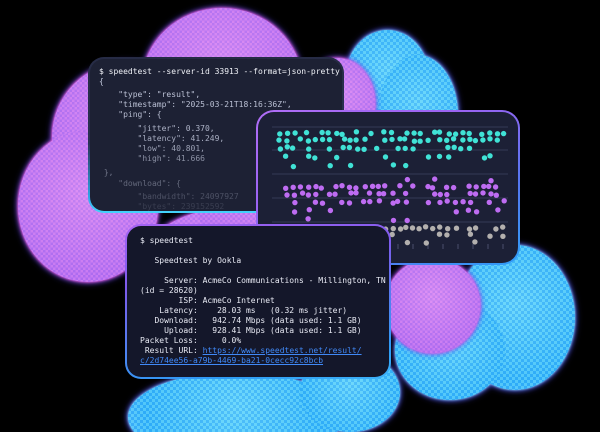 Image resolution: width=600 pixels, height=432 pixels. What do you see at coordinates (232, 360) in the screenshot?
I see `result-url-link: c/2d74ee56-a79b-4469-ba21-0cecc92c8bcb` at bounding box center [232, 360].